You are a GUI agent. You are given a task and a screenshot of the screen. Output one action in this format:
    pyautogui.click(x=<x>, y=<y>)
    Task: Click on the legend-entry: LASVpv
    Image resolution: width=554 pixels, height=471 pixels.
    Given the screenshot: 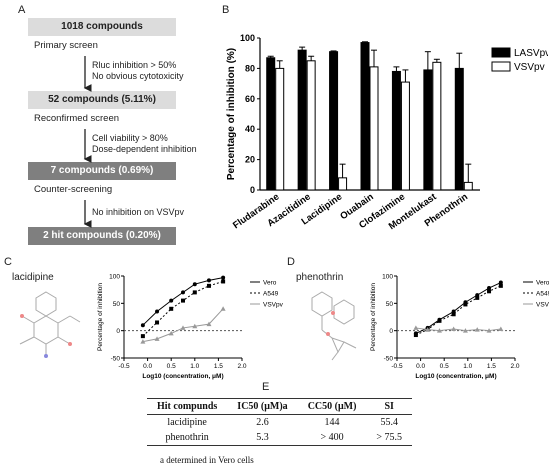 What is the action you would take?
    pyautogui.click(x=531, y=53)
    